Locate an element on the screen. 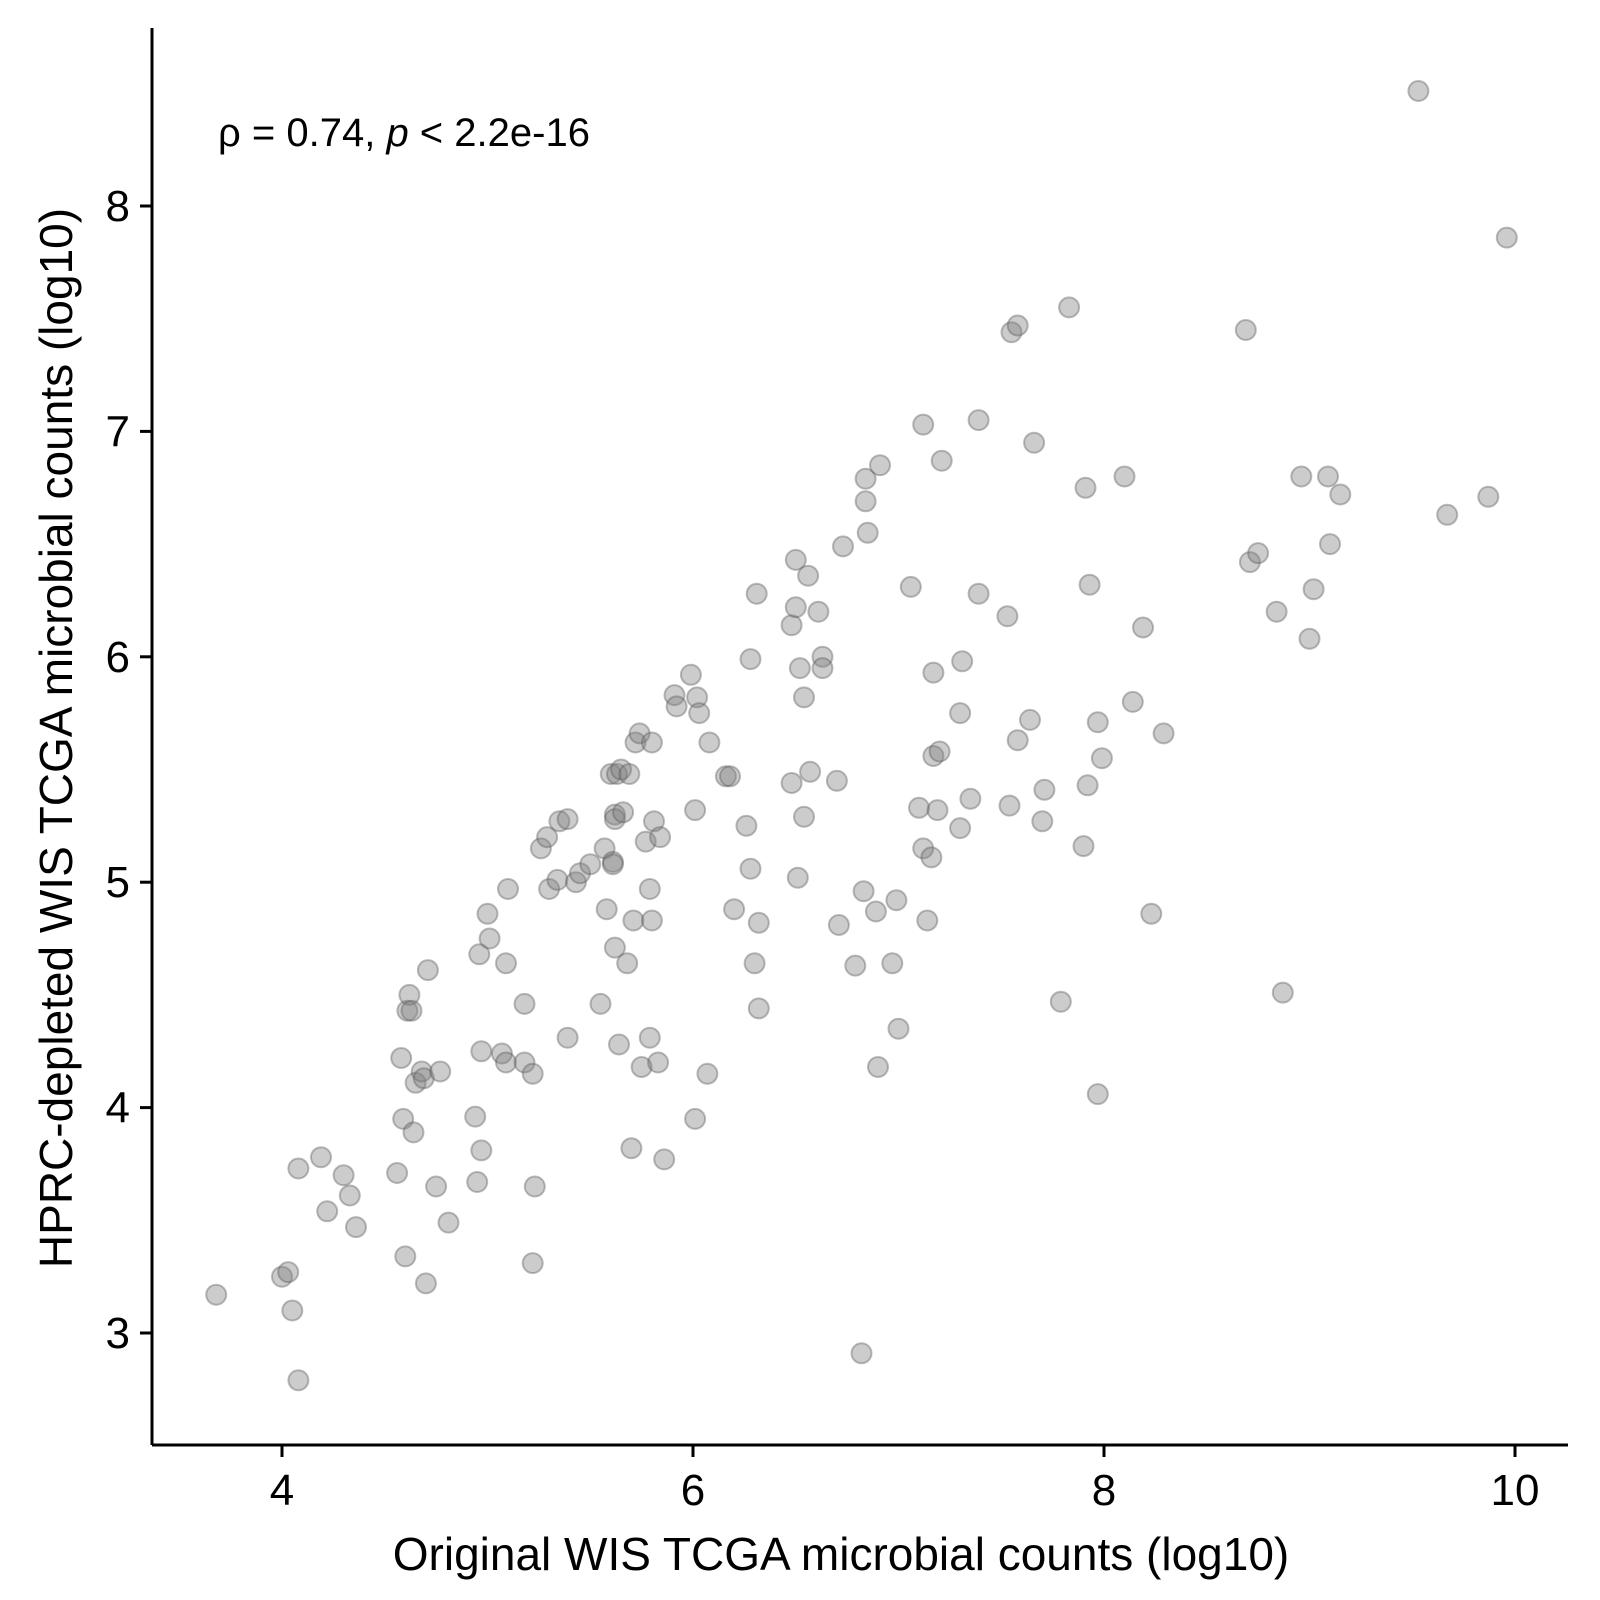  rho-symbol: ρ is located at coordinates (229, 133).